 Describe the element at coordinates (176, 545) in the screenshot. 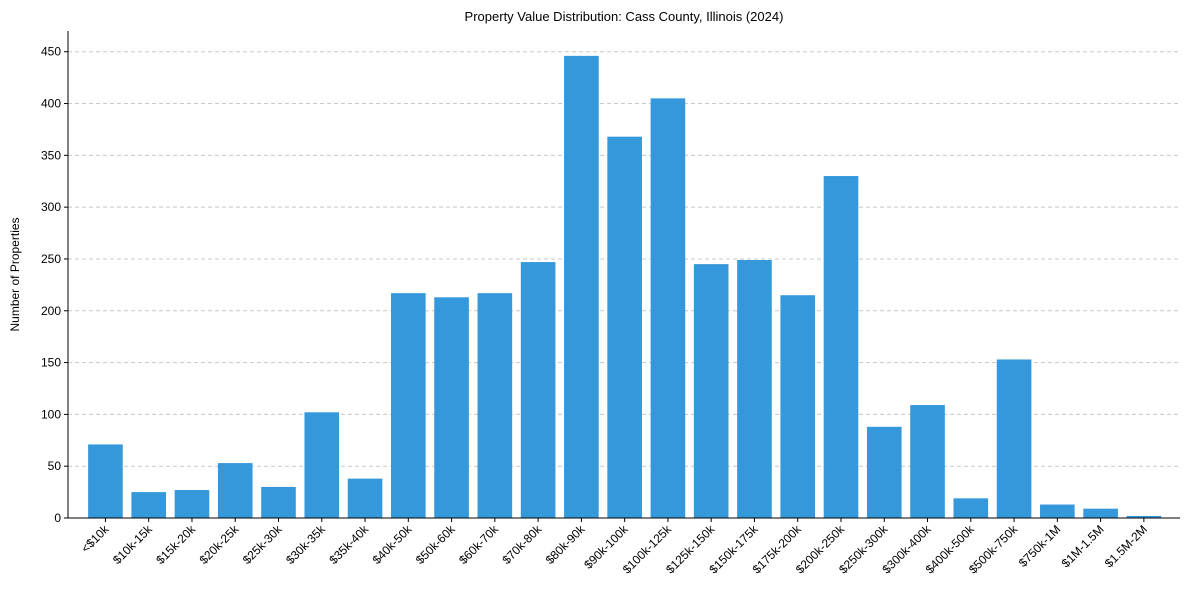

I see `x-tick-label: $15k-20k` at that location.